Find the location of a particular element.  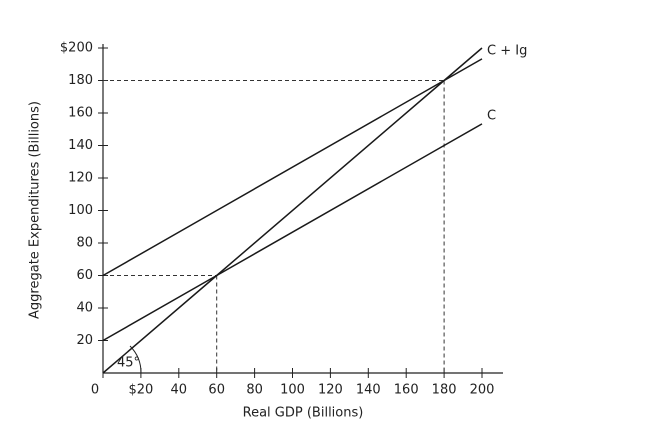

y-tick-label: 180 is located at coordinates (80, 80).